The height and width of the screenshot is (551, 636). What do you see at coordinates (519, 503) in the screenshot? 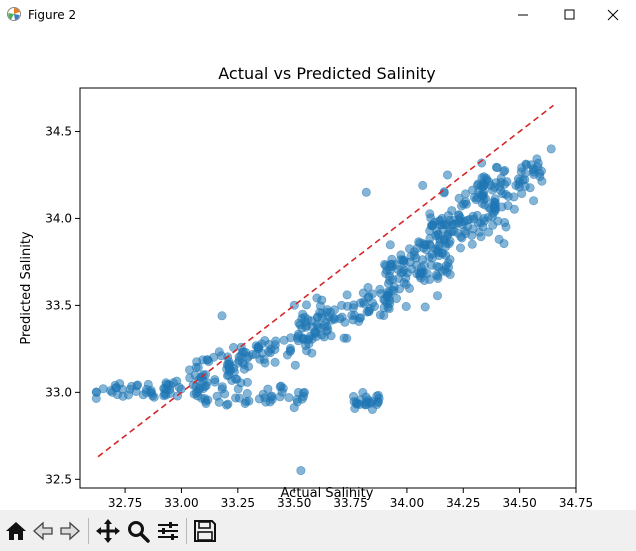
I see `x-tick-label: 34.50` at bounding box center [519, 503].